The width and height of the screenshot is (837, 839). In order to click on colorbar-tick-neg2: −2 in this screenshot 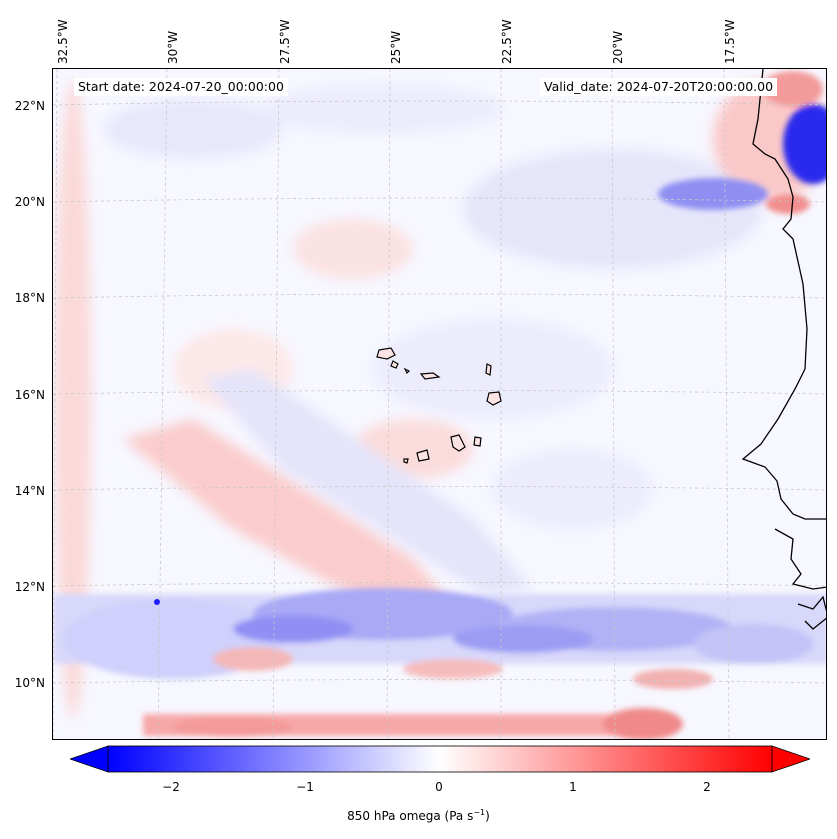, I will do `click(171, 787)`.